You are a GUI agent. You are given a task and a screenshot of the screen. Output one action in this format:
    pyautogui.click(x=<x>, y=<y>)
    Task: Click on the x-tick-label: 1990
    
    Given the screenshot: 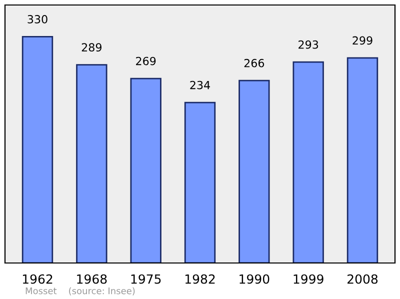 What is the action you would take?
    pyautogui.click(x=255, y=279)
    